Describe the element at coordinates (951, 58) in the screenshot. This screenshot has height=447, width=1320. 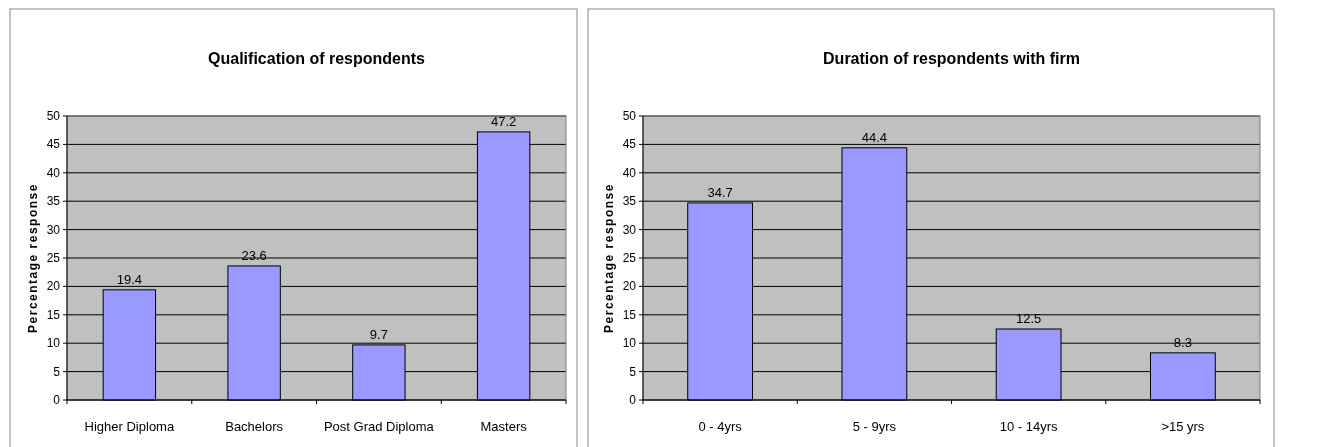
I see `chart-title: Duration of respondents with firm` at that location.